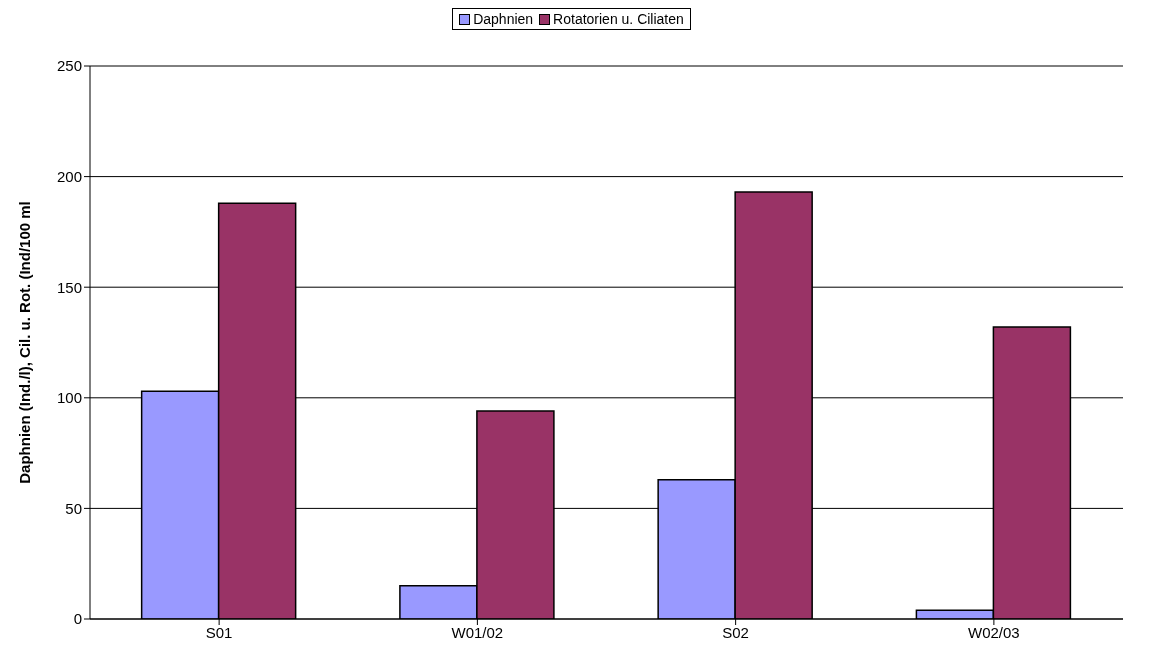  What do you see at coordinates (994, 632) in the screenshot?
I see `x-tick-label: W02/03` at bounding box center [994, 632].